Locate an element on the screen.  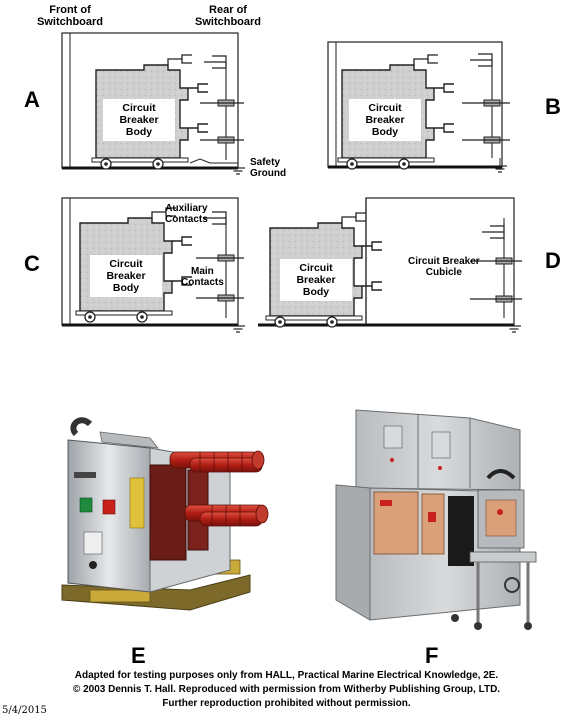
breaker-body-label-b: Circuit Breaker Body is located at coordinates (385, 120).